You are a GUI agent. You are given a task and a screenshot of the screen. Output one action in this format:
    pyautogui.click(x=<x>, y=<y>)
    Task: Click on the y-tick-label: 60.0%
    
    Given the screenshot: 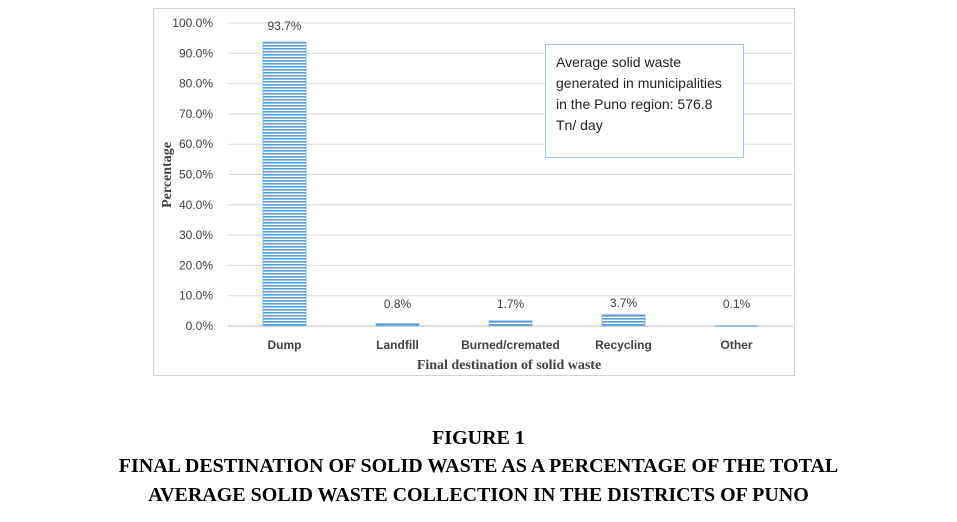 What is the action you would take?
    pyautogui.click(x=196, y=144)
    